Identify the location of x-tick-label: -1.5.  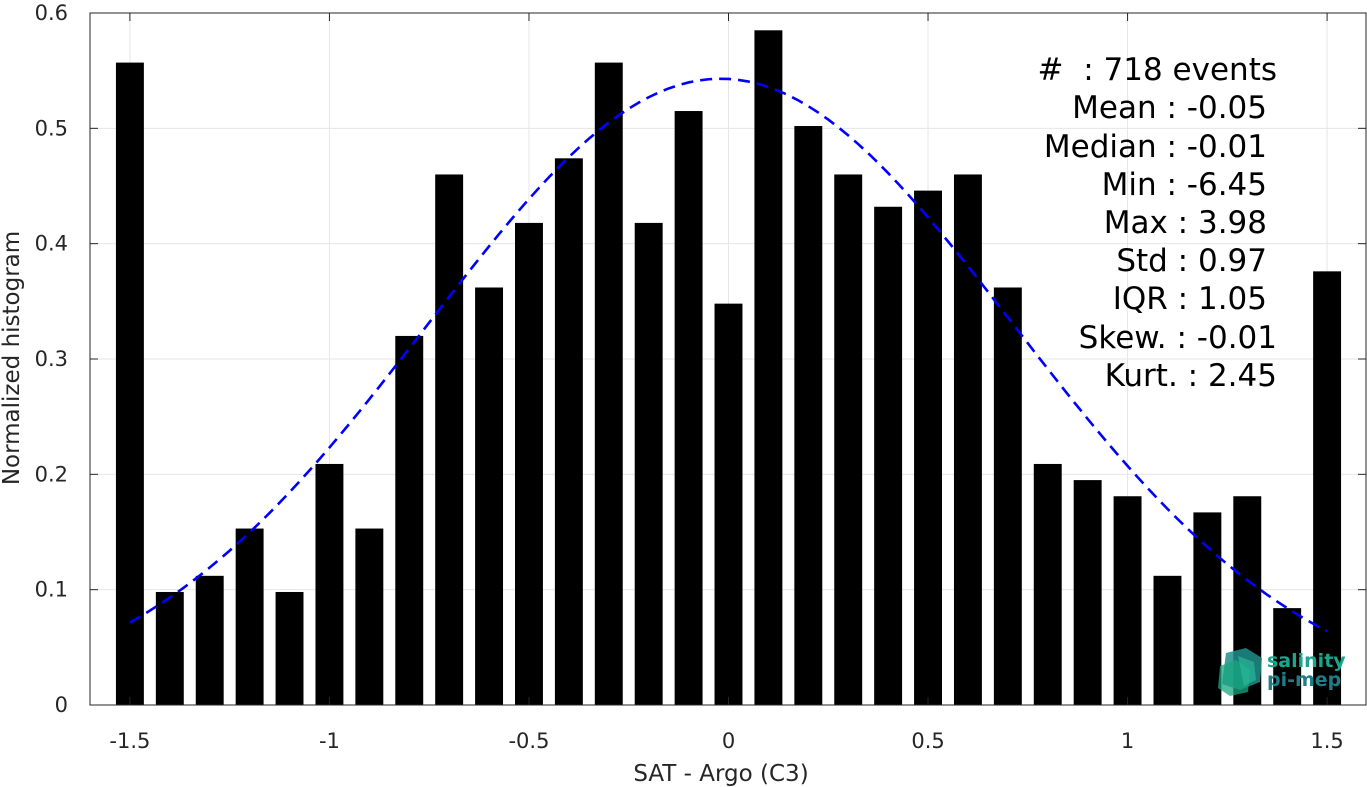
(129, 741).